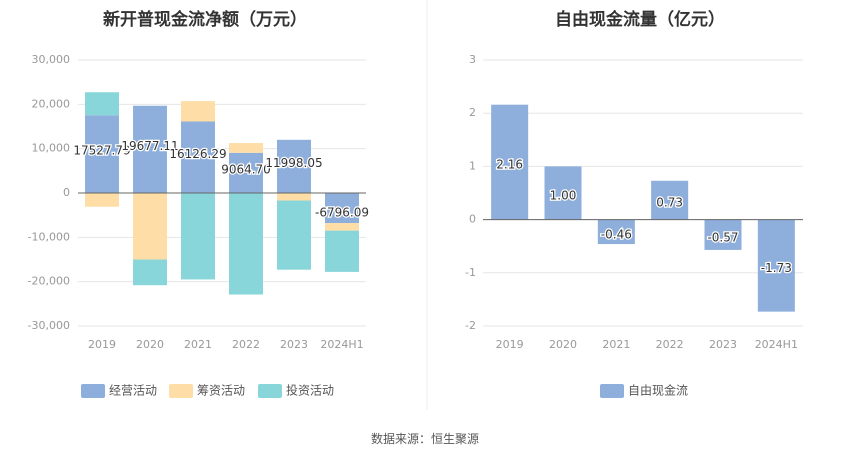 Image resolution: width=850 pixels, height=463 pixels. Describe the element at coordinates (150, 226) in the screenshot. I see `bar-2020-s2` at that location.